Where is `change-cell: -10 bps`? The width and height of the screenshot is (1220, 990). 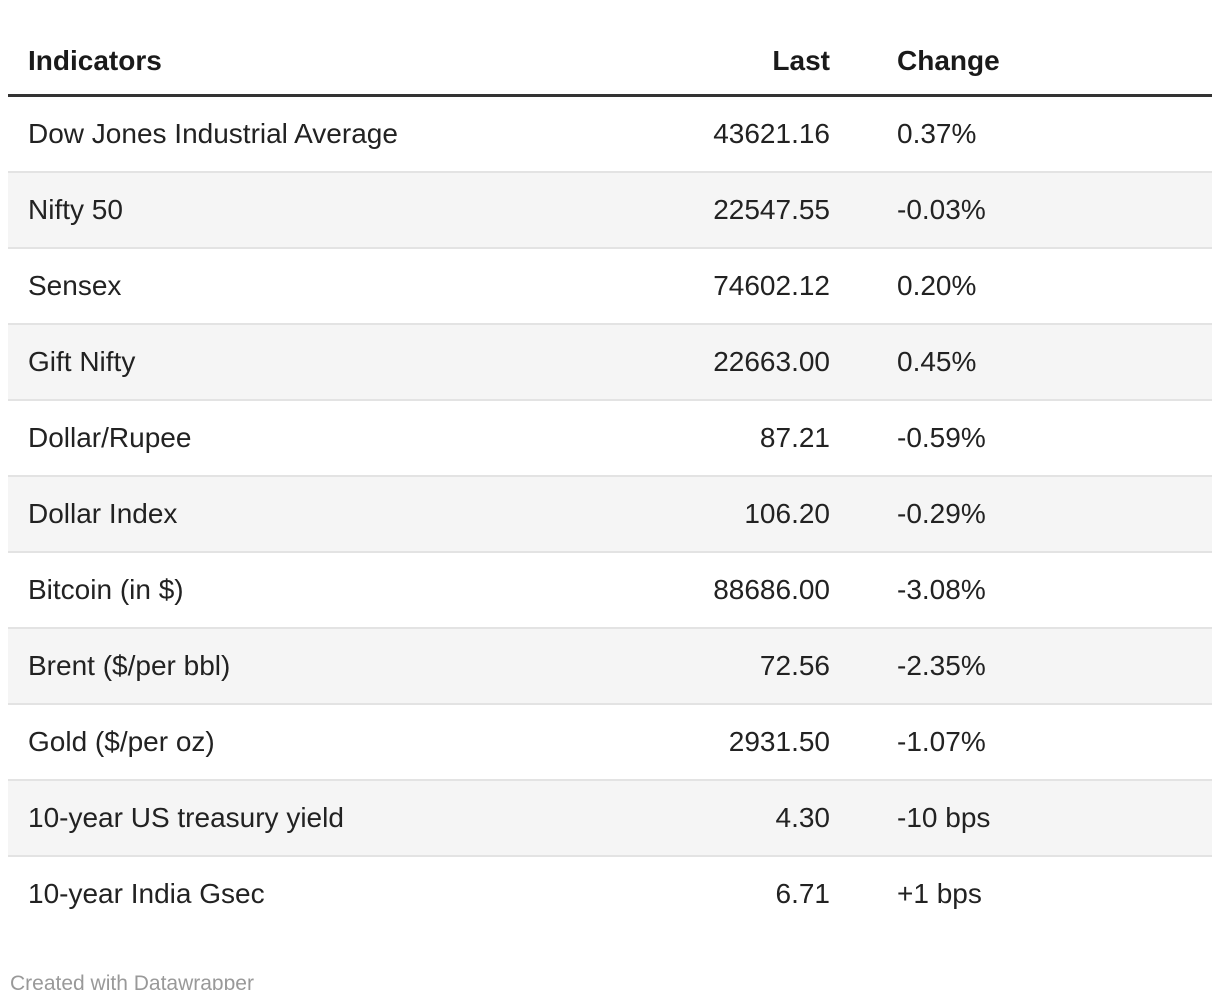
change-cell: -10 bps is located at coordinates (1031, 817).